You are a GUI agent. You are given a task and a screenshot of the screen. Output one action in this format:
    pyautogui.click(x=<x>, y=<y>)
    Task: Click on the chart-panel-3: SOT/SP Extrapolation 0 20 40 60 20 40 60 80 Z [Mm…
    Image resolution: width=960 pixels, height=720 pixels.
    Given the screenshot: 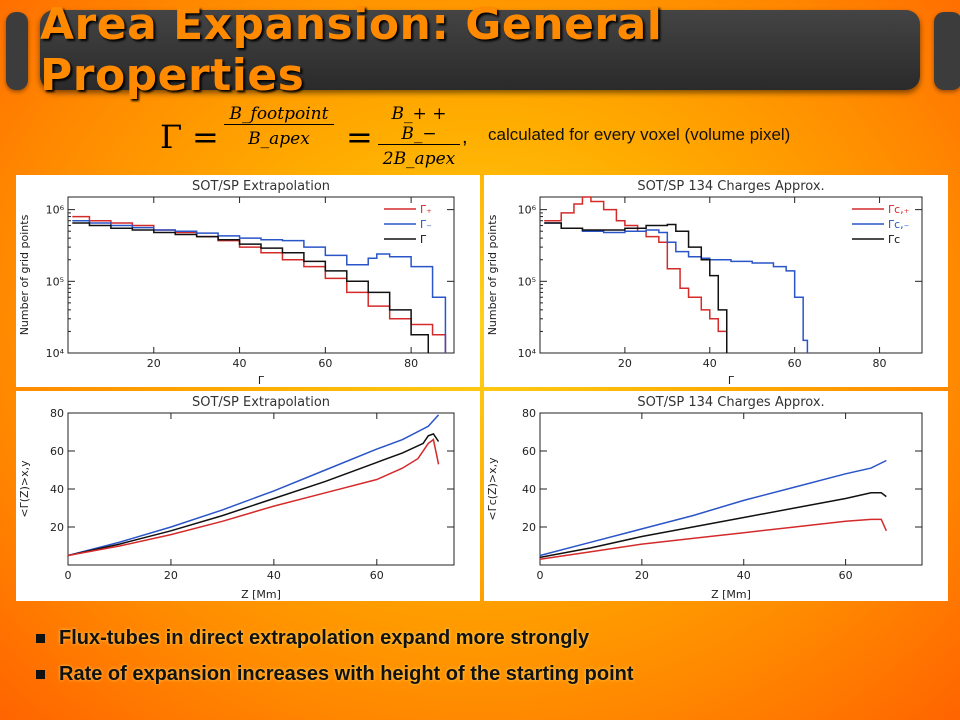 What is the action you would take?
    pyautogui.click(x=248, y=496)
    